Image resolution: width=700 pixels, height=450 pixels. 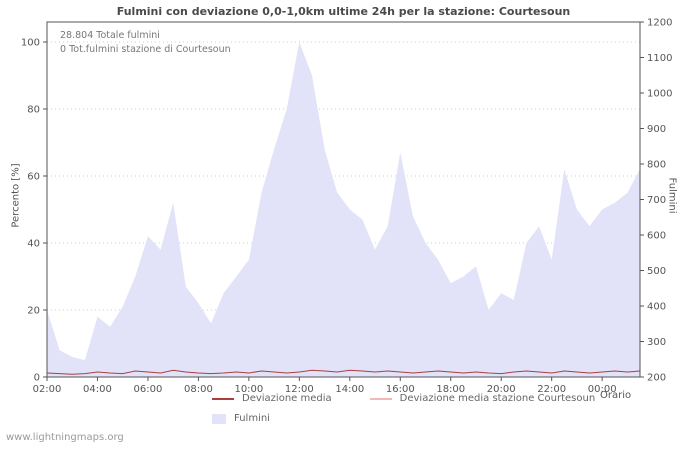 What do you see at coordinates (551, 389) in the screenshot?
I see `svg-text: 22:00` at bounding box center [551, 389].